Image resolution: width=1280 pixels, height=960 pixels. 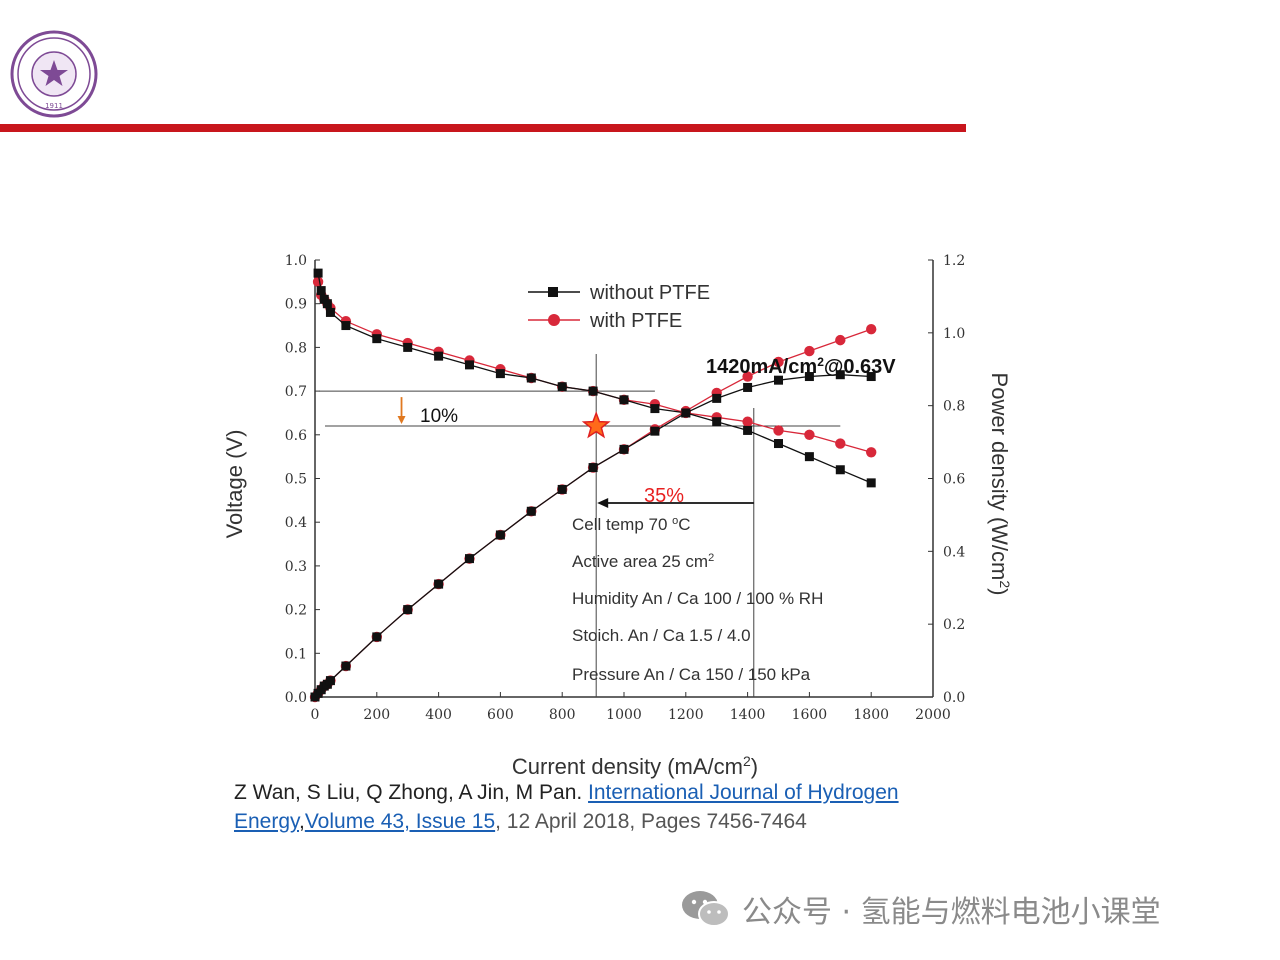 I want to click on series-line-without-ptfe-voltage, so click(x=594, y=378).